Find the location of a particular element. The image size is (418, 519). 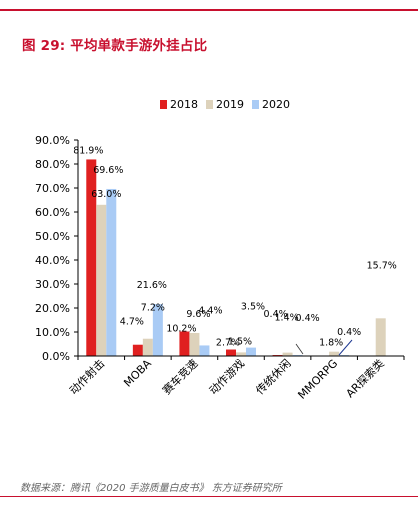

x-tick-label: AR探索类 is located at coordinates (365, 378).